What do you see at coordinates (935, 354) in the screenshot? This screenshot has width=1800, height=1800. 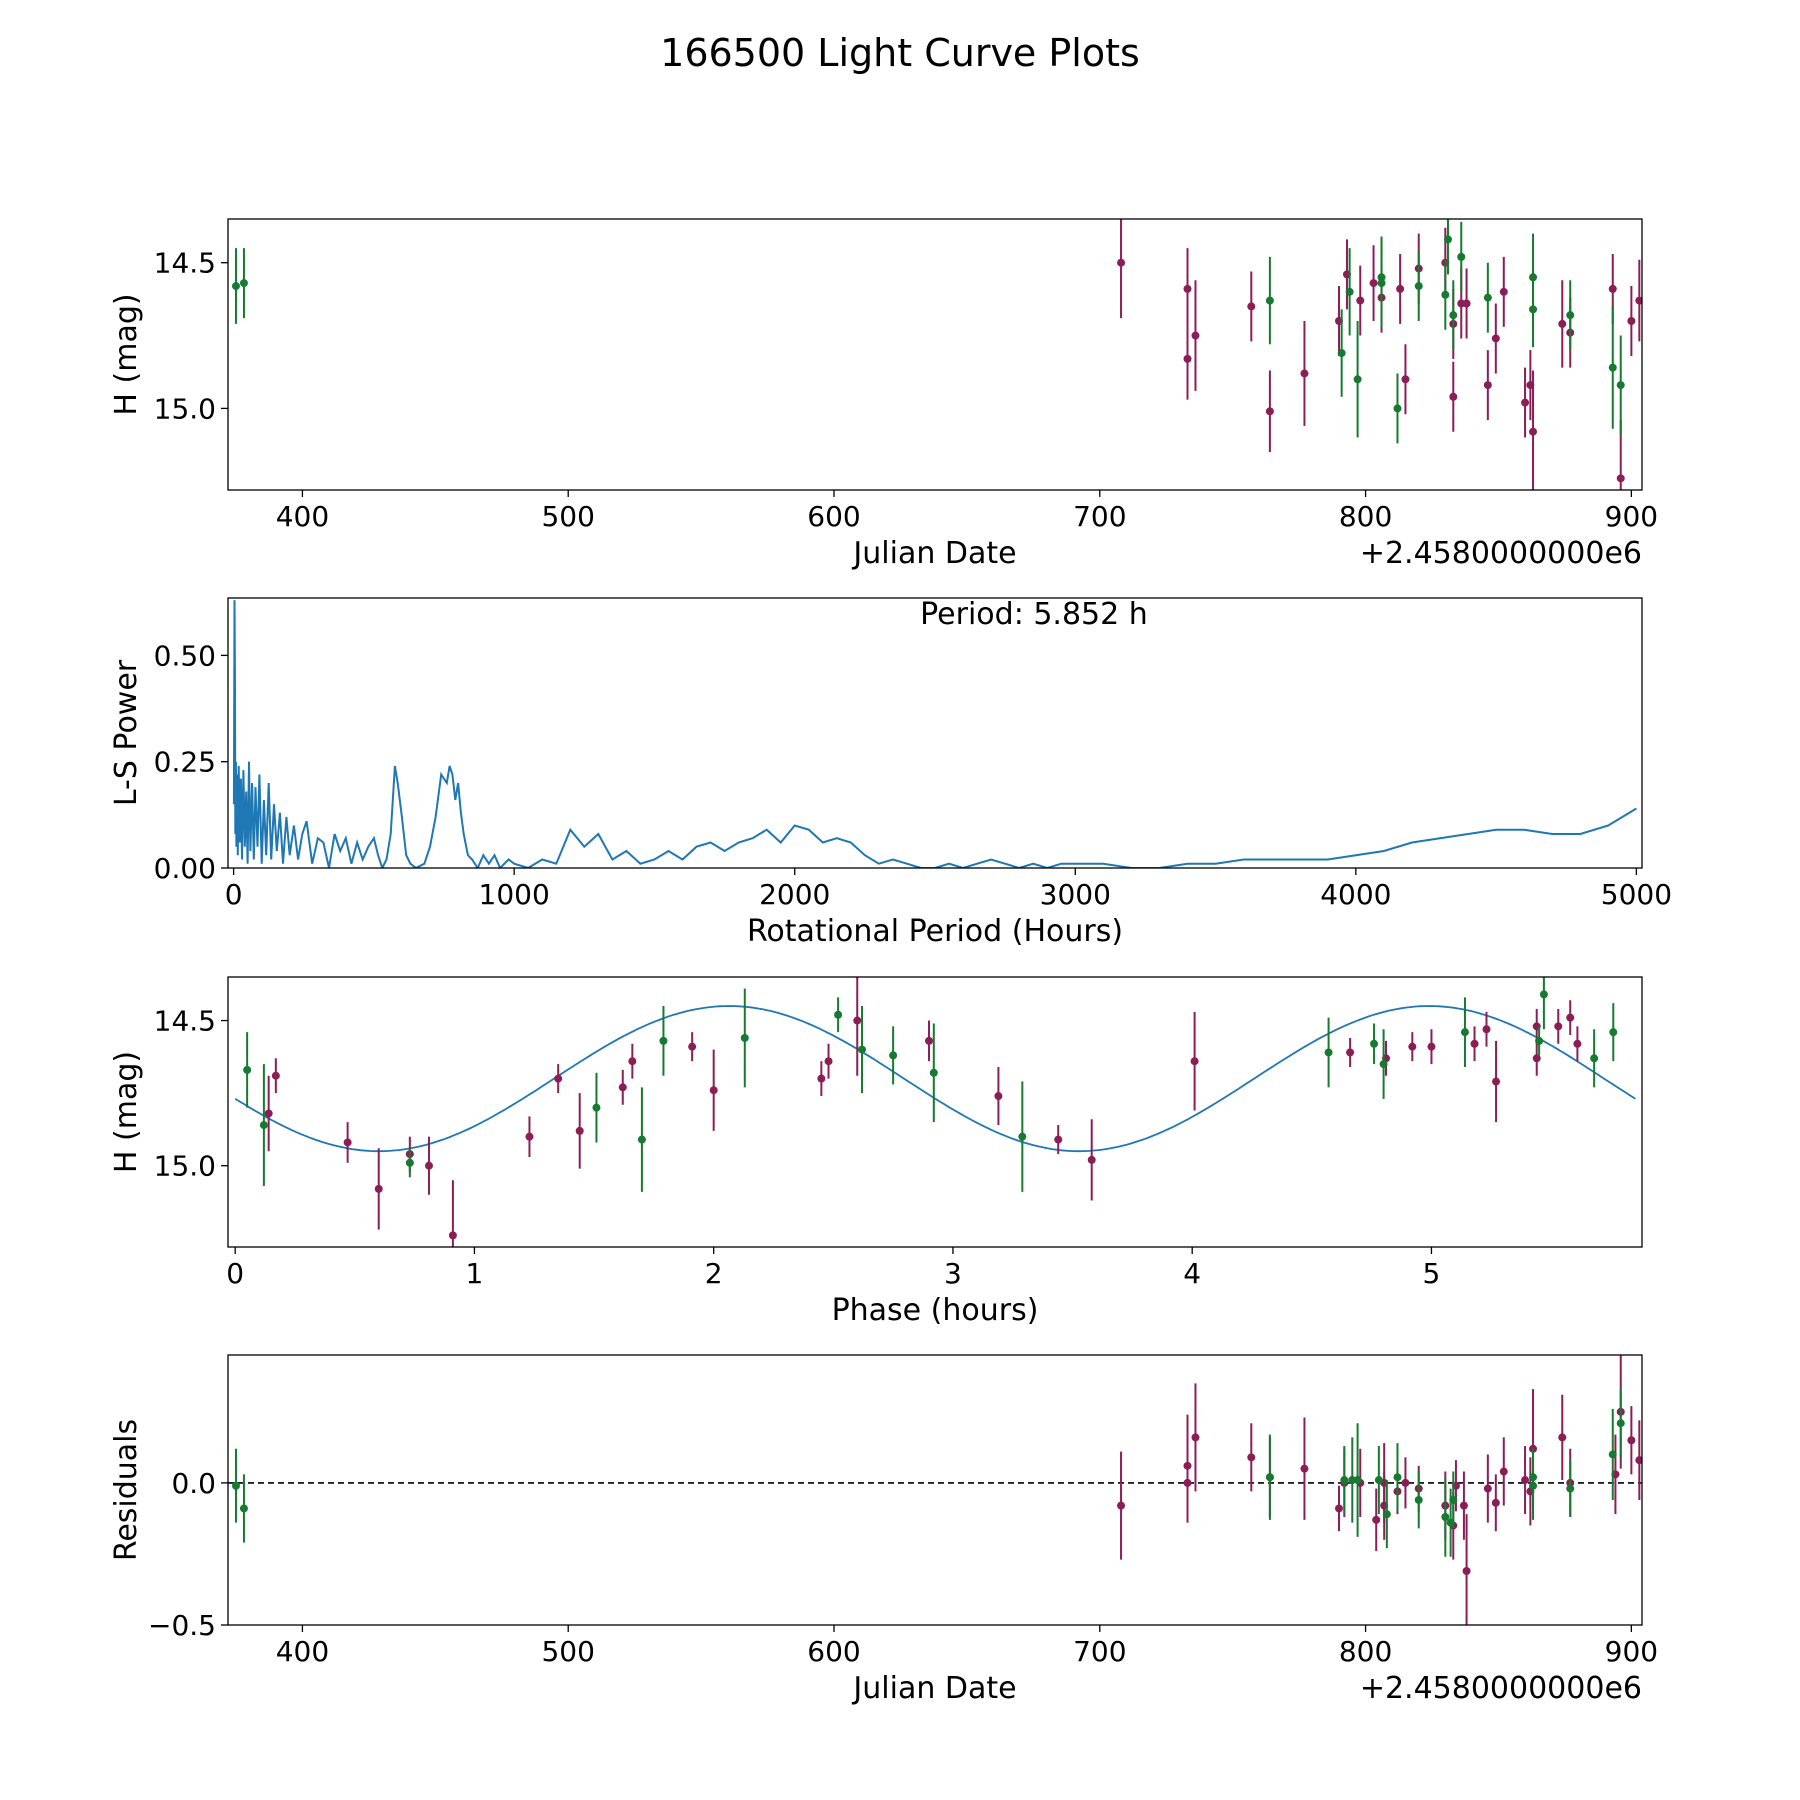 I see `lightcurve-axes-frame` at bounding box center [935, 354].